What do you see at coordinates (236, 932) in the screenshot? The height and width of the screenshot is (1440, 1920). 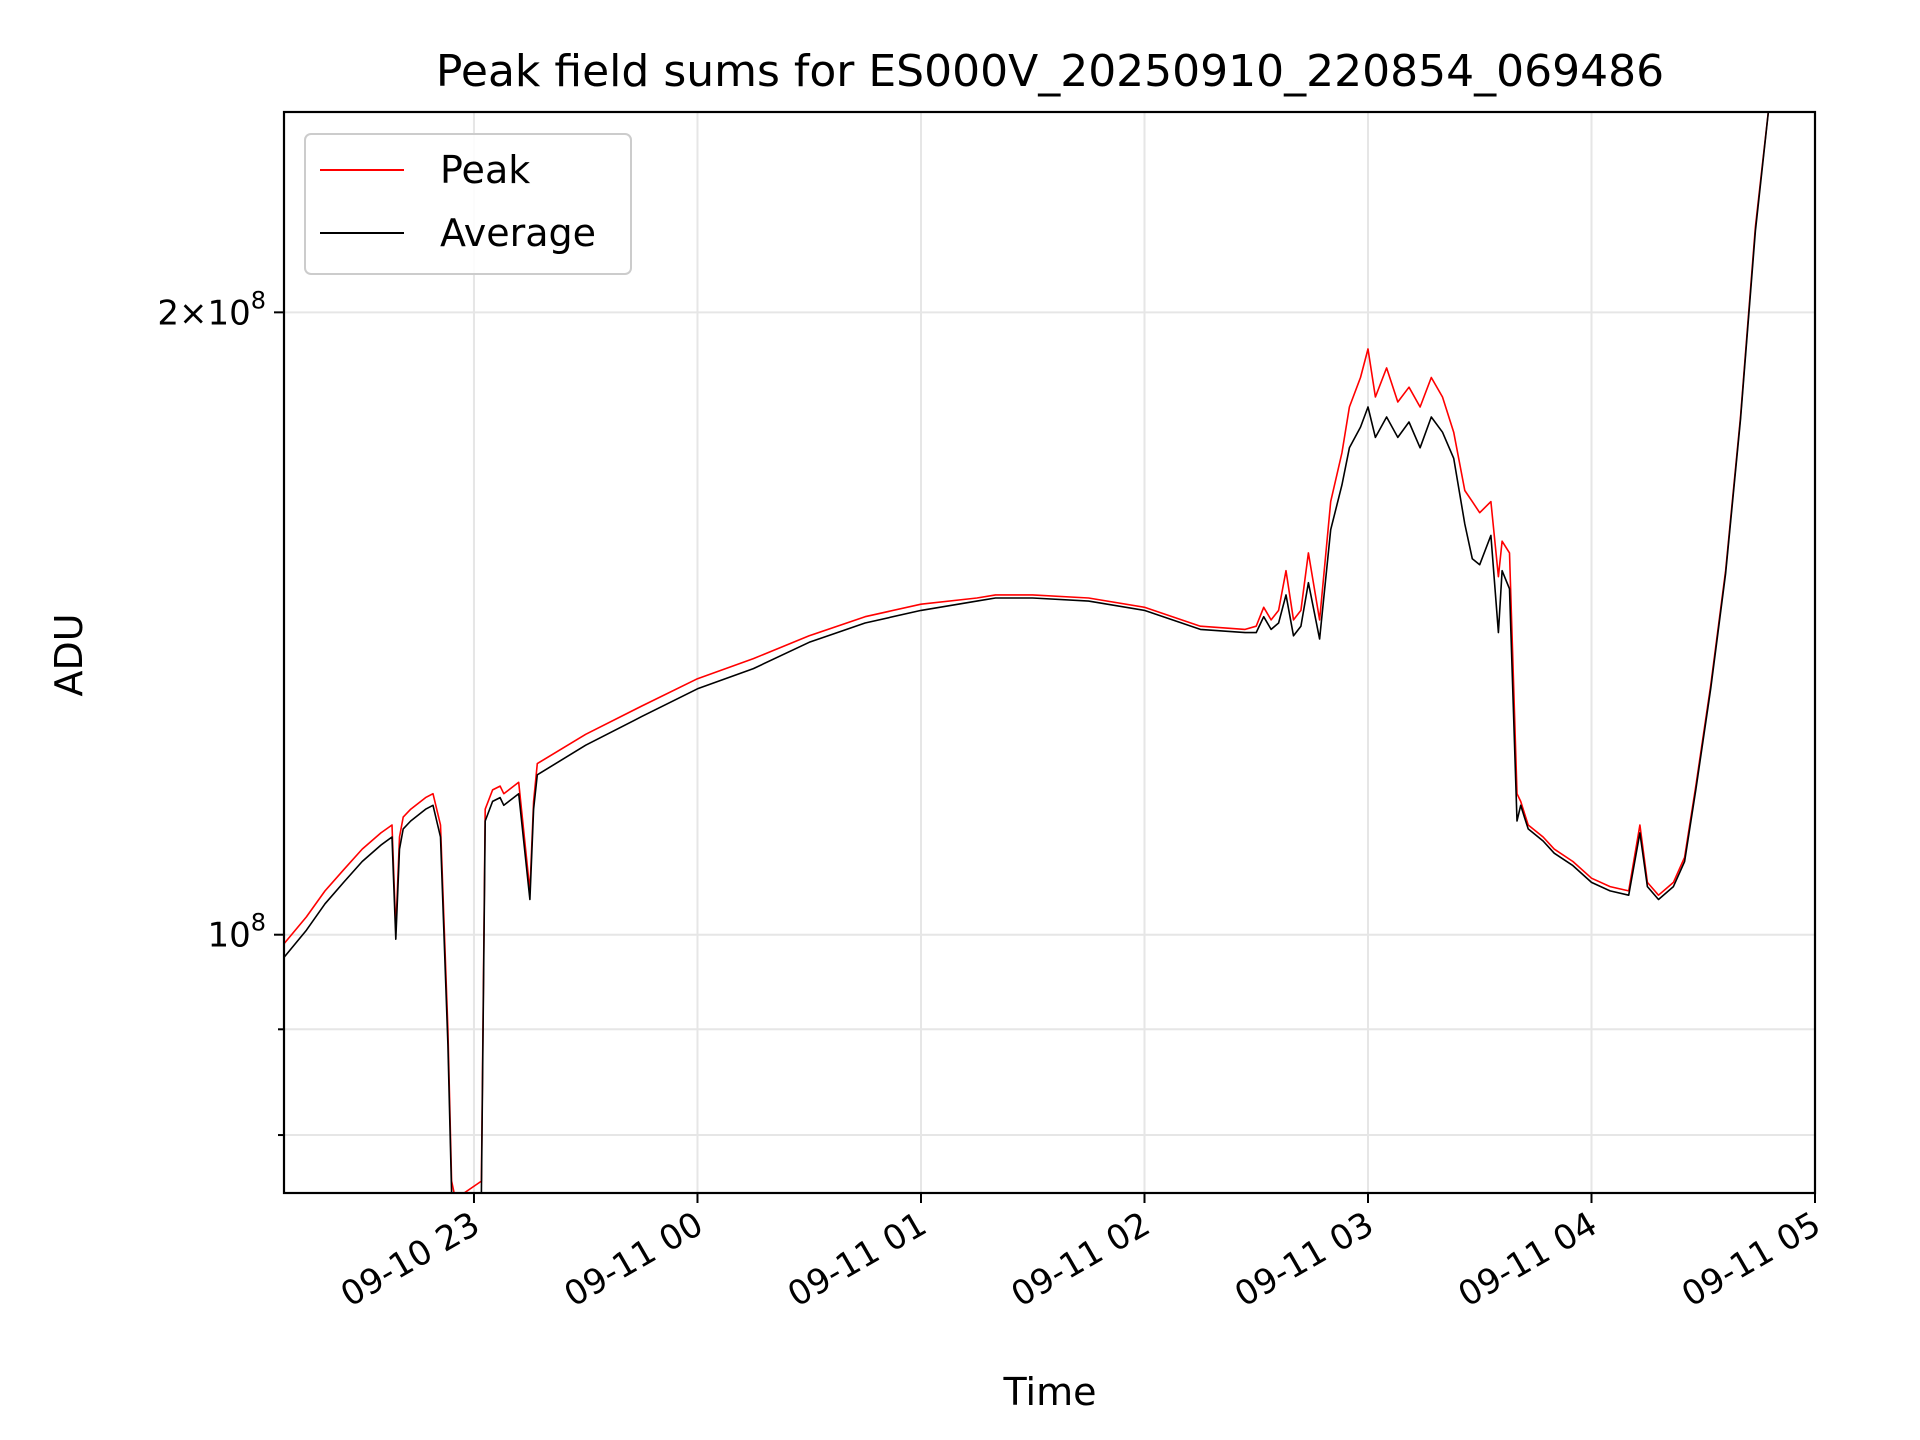 I see `y-tick-label: 108` at bounding box center [236, 932].